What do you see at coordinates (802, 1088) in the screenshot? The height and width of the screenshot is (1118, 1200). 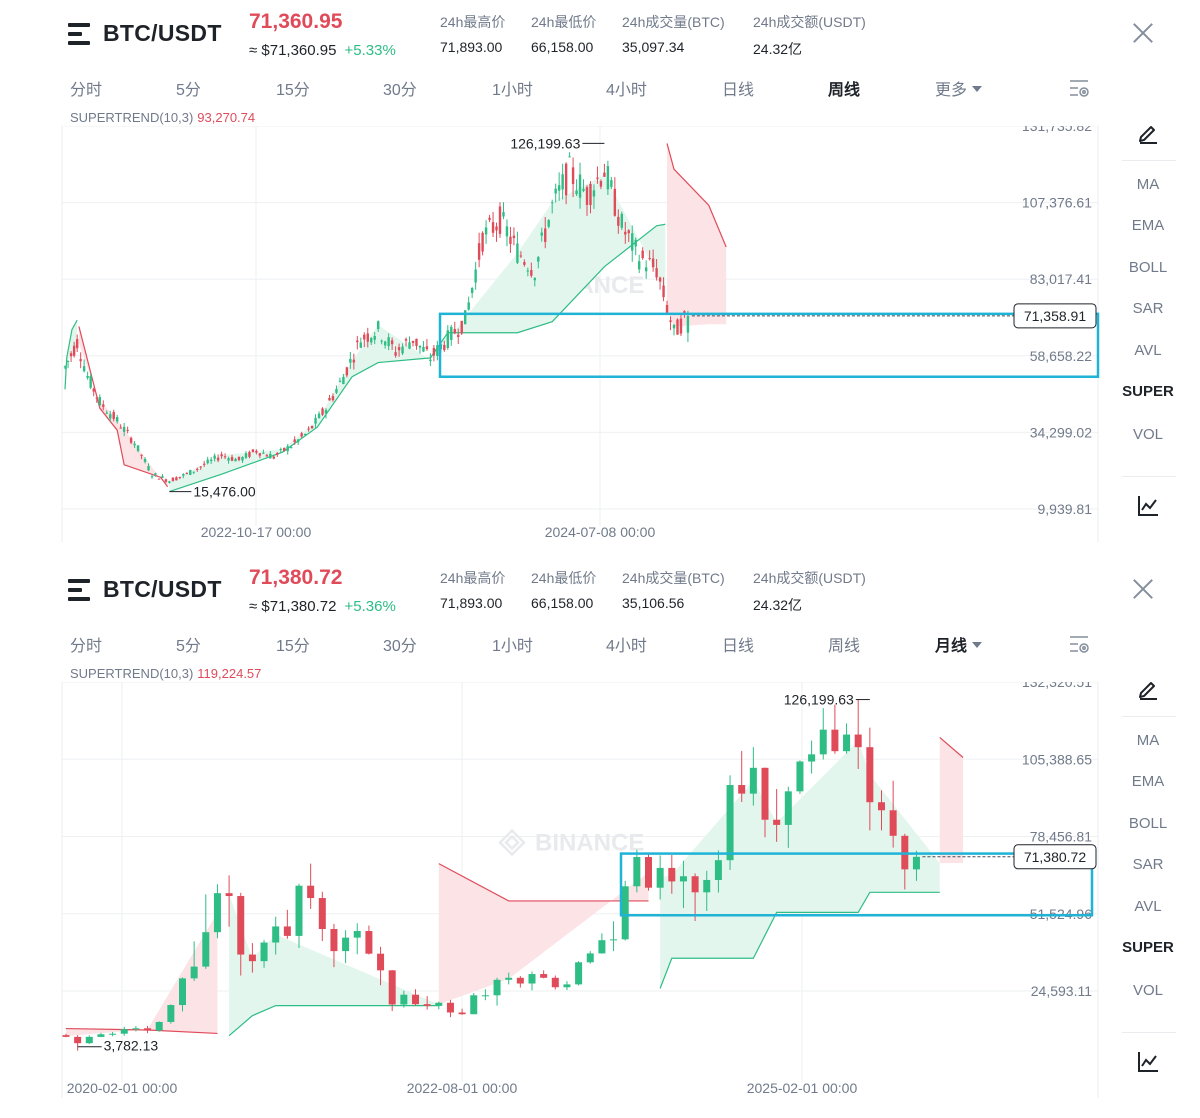 I see `x-tick-label: 2025-02-01 00:00` at bounding box center [802, 1088].